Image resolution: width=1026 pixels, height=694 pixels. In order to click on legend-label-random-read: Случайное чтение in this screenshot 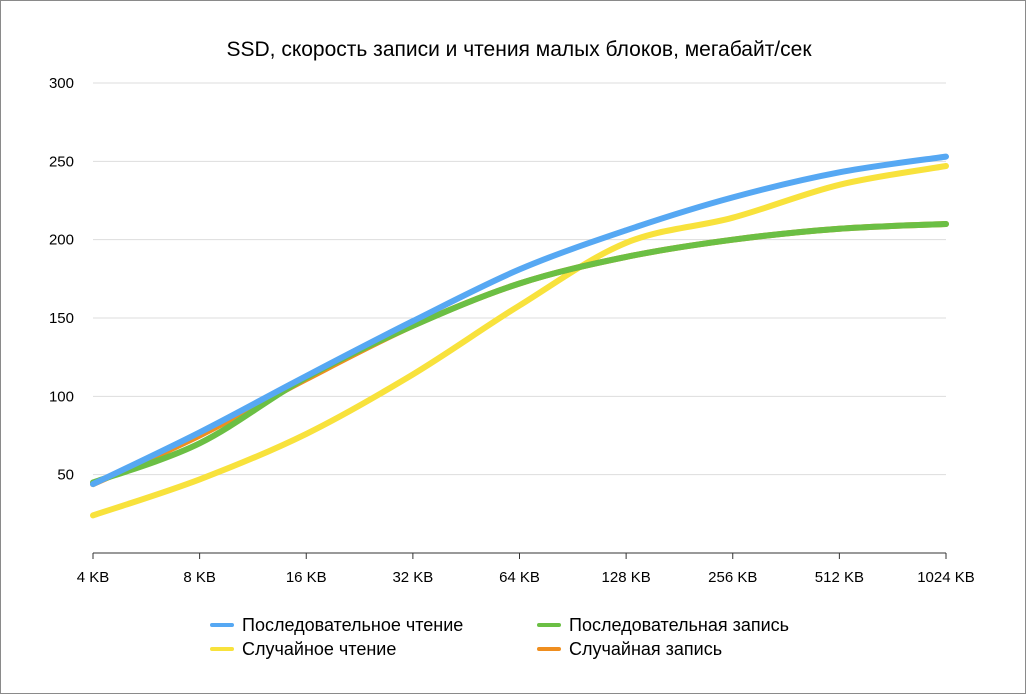, I will do `click(319, 649)`.